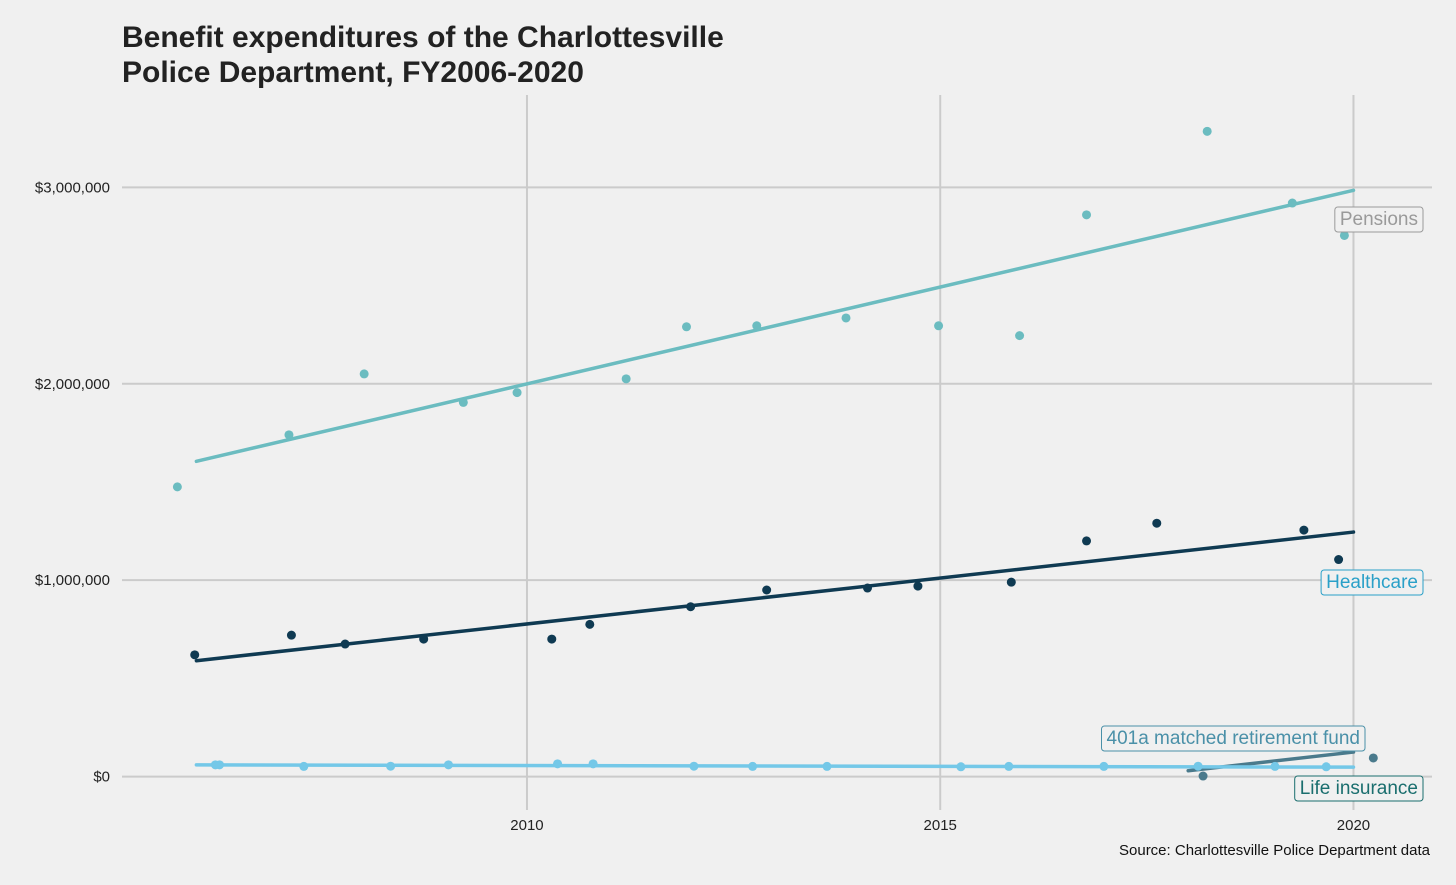 The height and width of the screenshot is (885, 1456). I want to click on series-label-life-insurance: Life insurance, so click(1359, 788).